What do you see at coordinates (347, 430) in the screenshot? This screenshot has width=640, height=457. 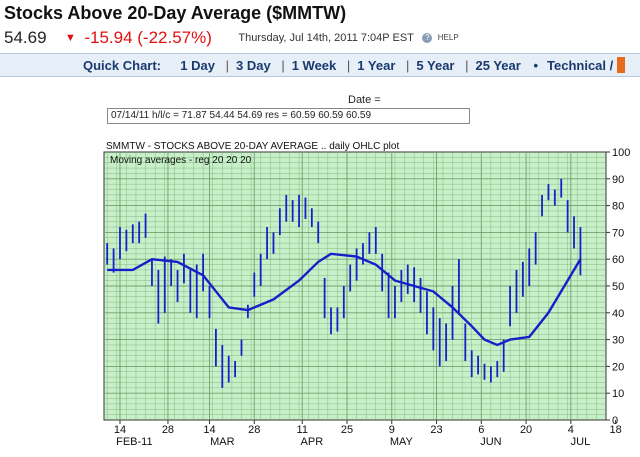 I see `x-tick-label: 25` at bounding box center [347, 430].